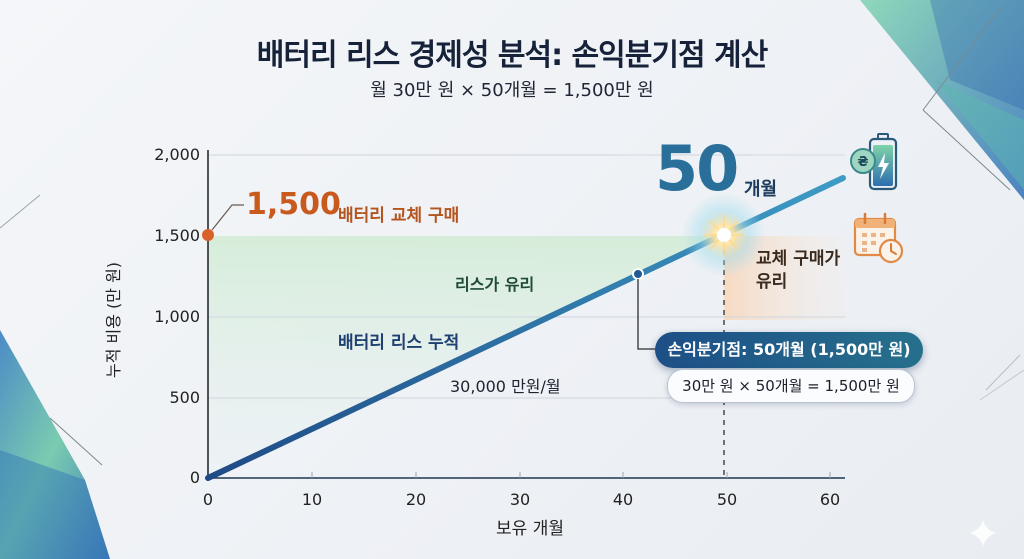  Describe the element at coordinates (638, 274) in the screenshot. I see `lease-line-marker` at that location.